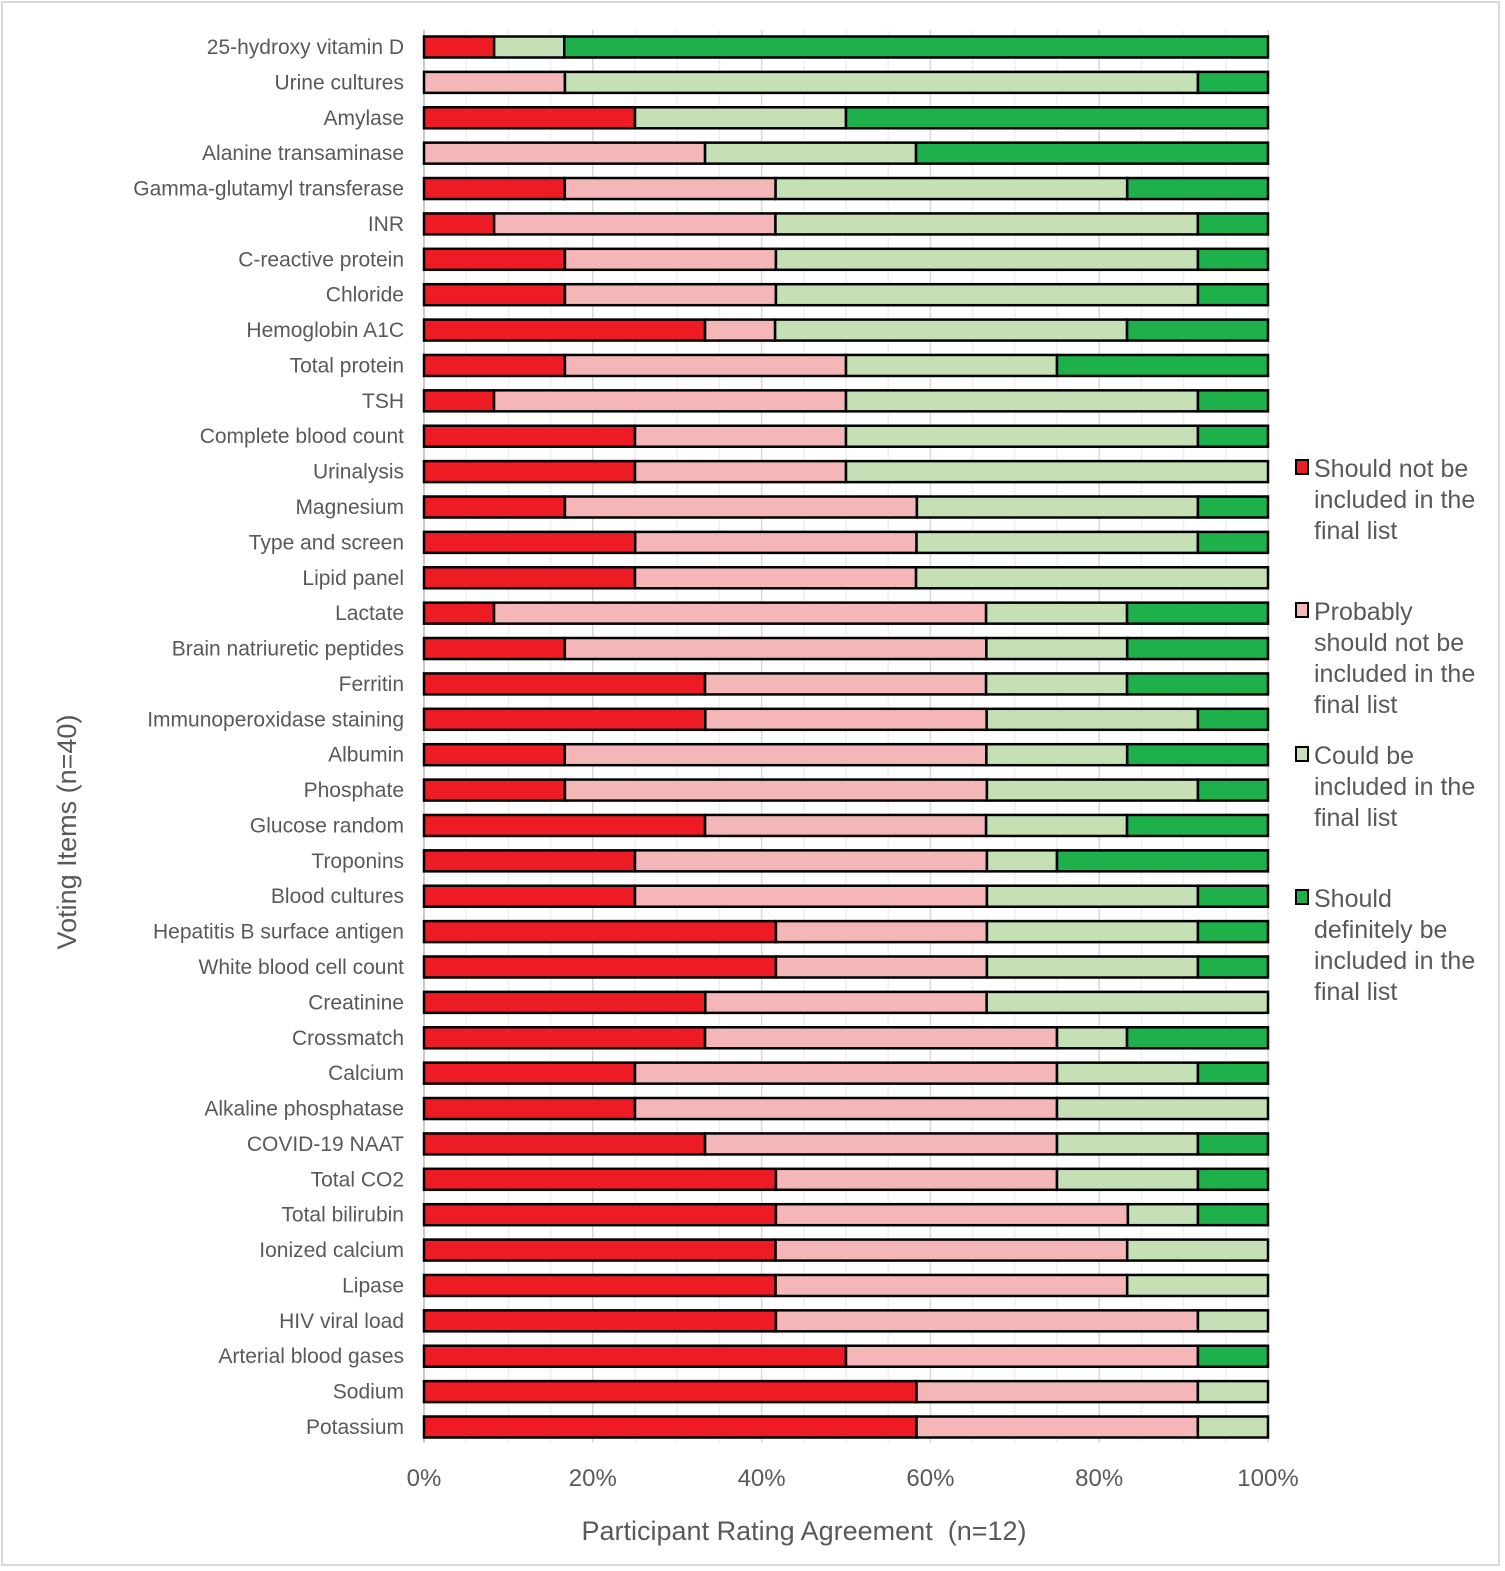 This screenshot has width=1505, height=1571. Describe the element at coordinates (1380, 930) in the screenshot. I see `legend-label: definitely be` at that location.